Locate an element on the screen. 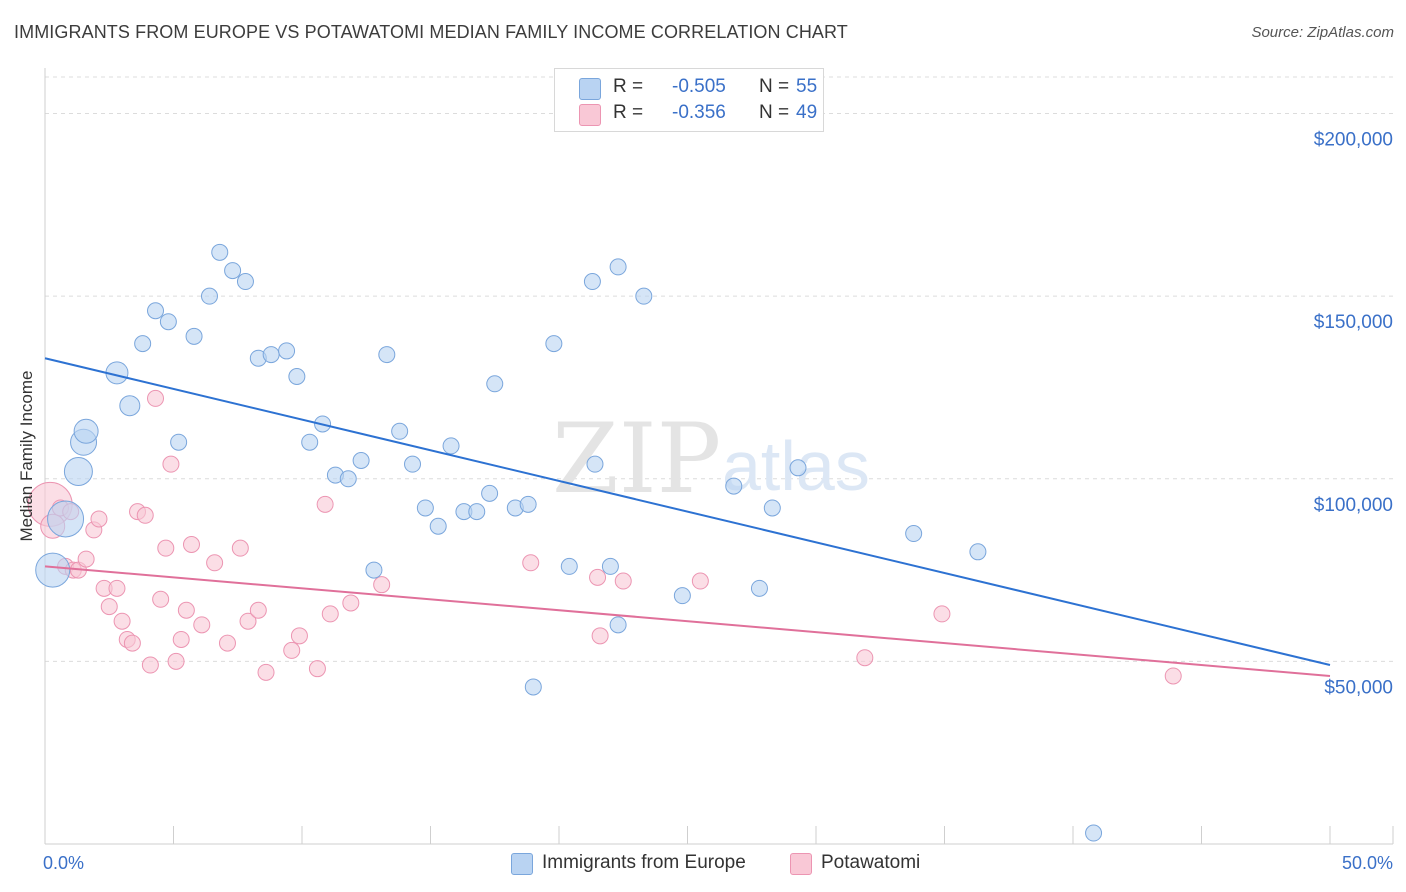  y-tick-label: $200,000 is located at coordinates (1353, 140).